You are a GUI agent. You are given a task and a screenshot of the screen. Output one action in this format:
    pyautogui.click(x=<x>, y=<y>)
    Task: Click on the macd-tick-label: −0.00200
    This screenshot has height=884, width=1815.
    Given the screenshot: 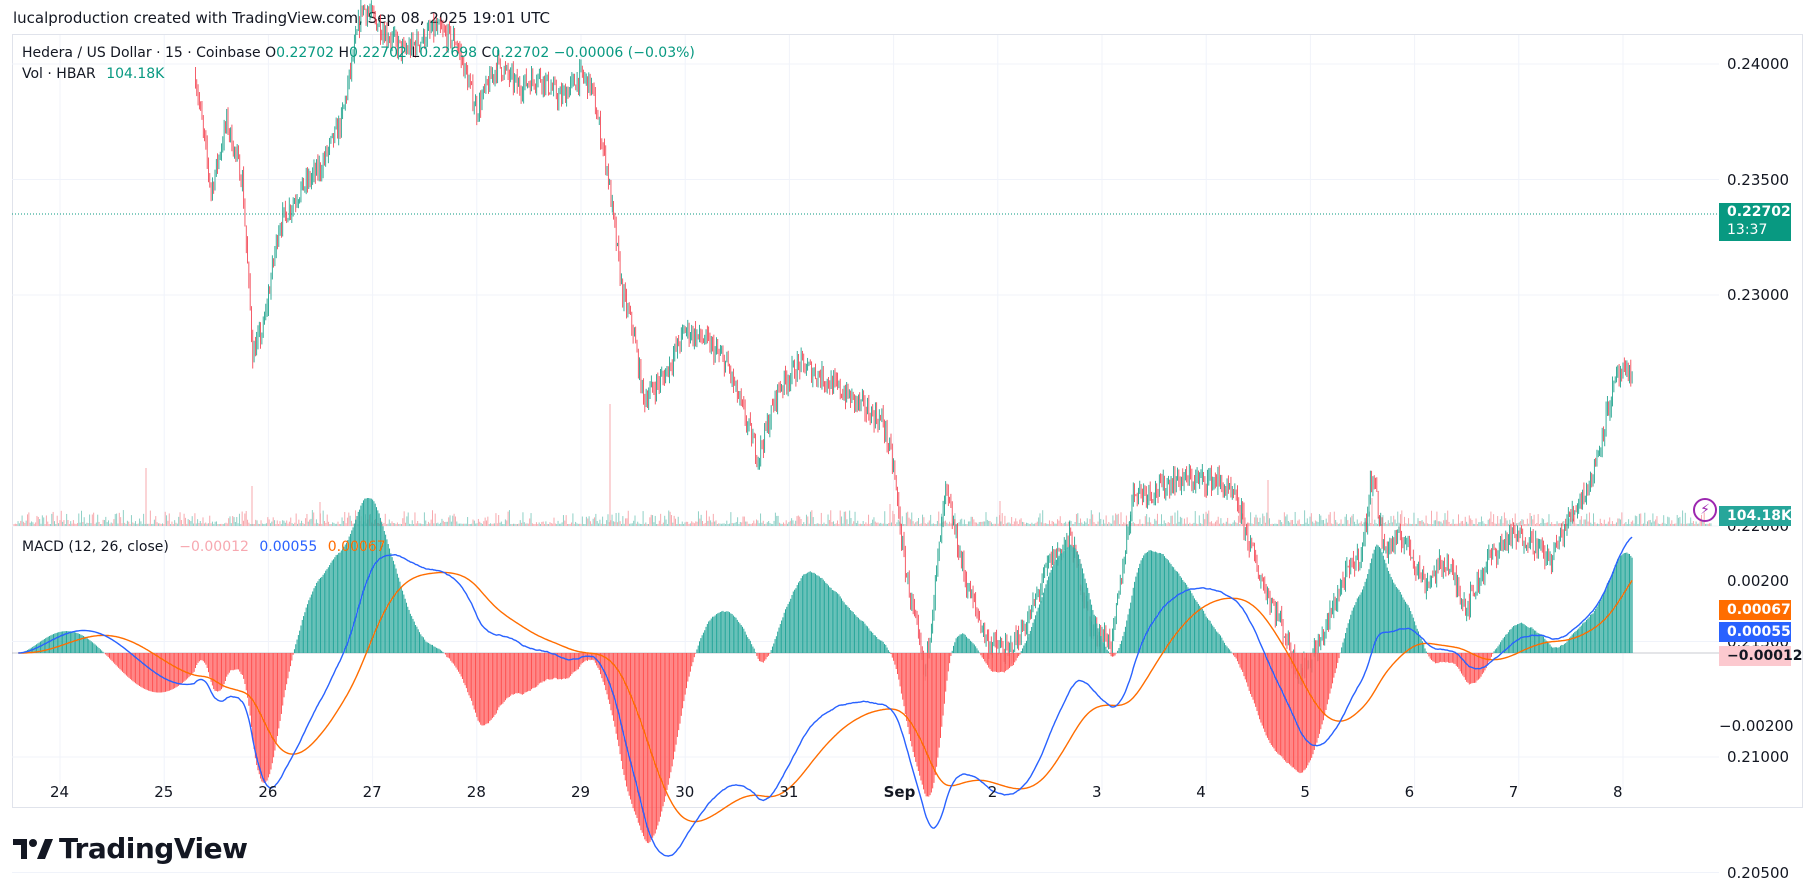 What is the action you would take?
    pyautogui.click(x=1756, y=725)
    